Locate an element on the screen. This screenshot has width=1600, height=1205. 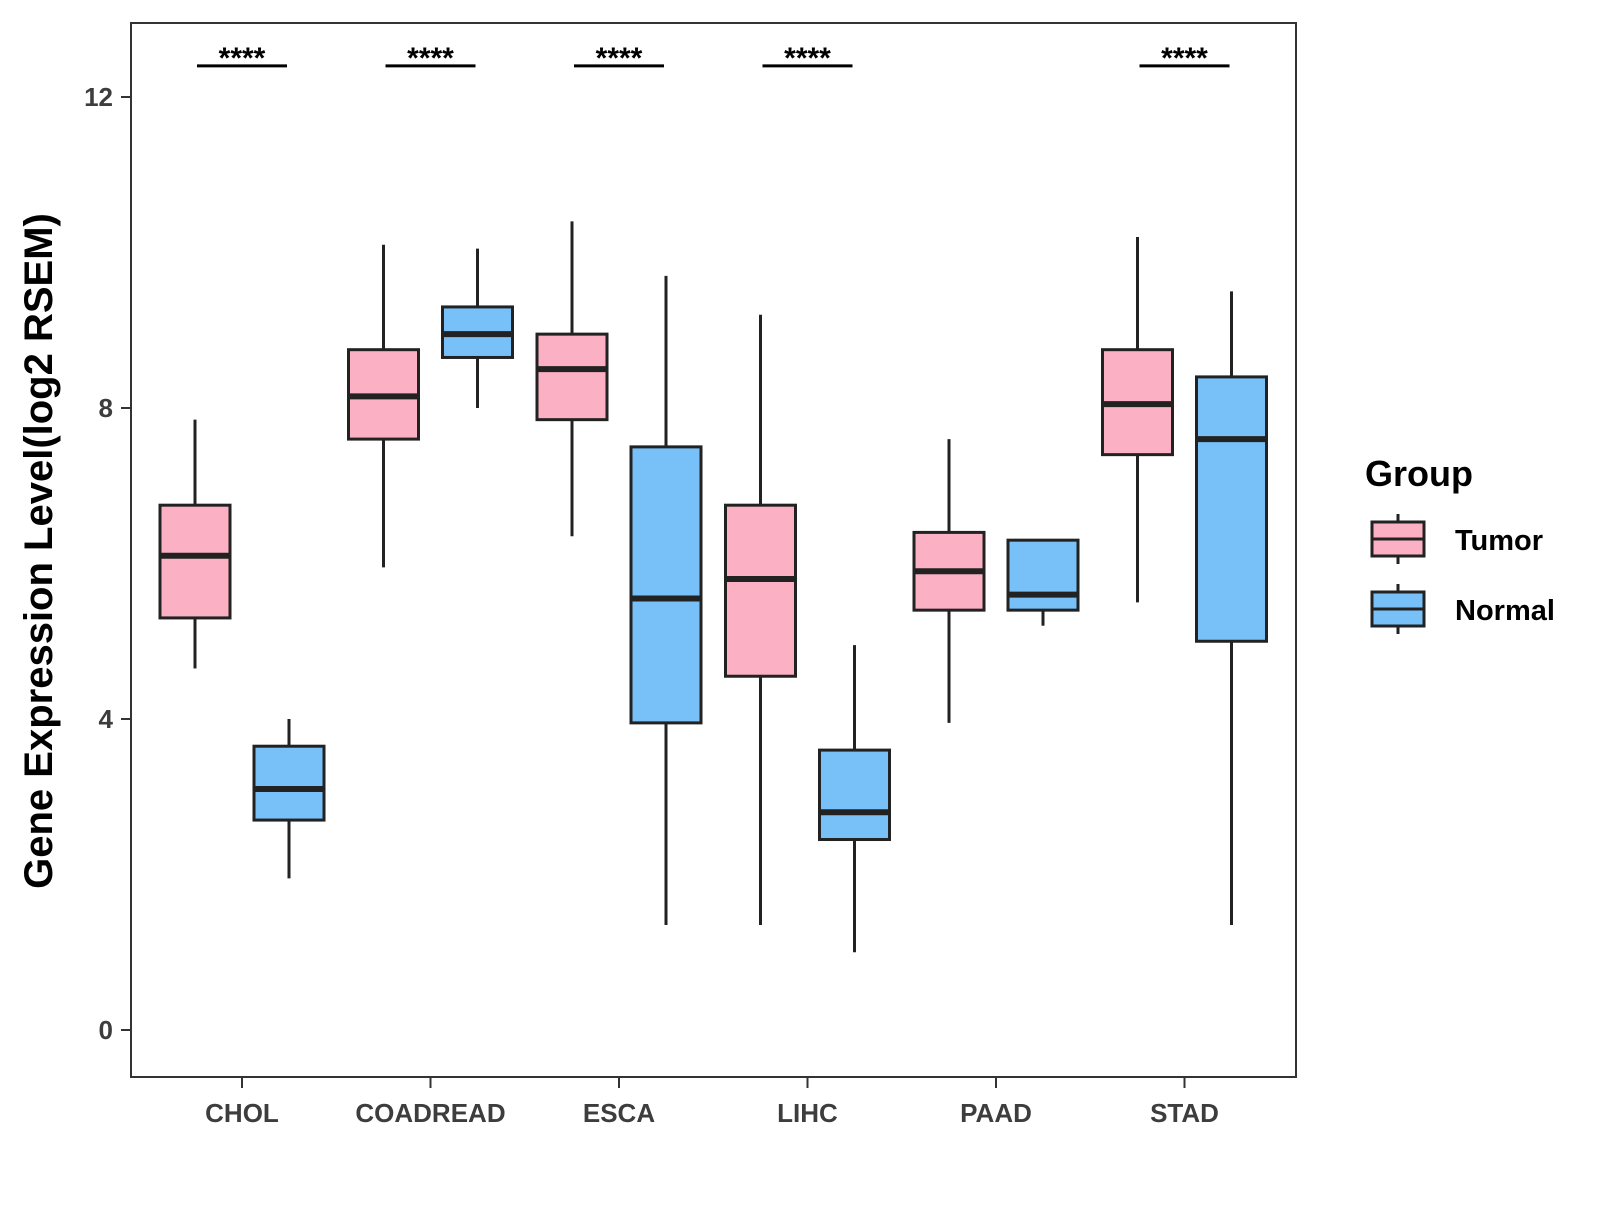
y-tick-label: 0 is located at coordinates (106, 1030).